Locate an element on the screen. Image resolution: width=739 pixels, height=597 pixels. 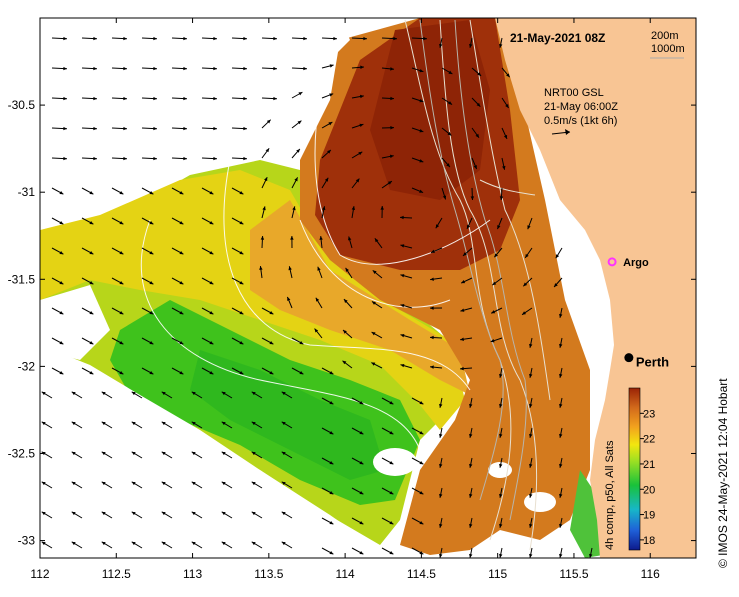
colorbar-tick-label: 18 is located at coordinates (649, 541).